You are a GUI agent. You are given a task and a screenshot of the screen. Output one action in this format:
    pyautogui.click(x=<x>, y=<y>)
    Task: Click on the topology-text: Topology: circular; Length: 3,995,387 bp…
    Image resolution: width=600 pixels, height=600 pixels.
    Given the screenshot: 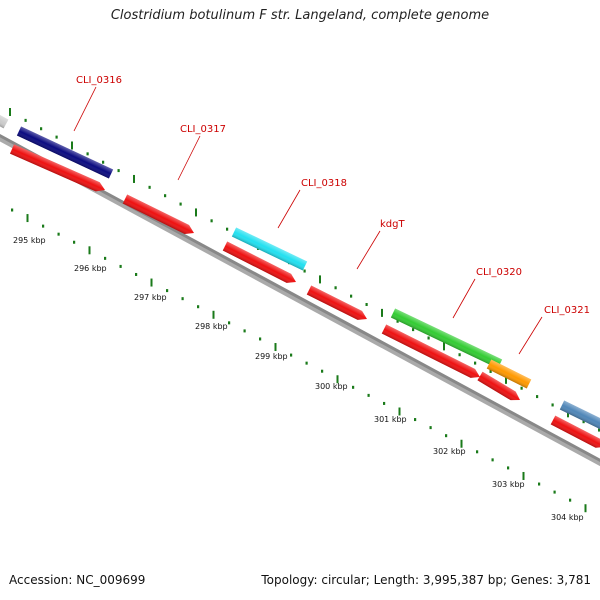 What is the action you would take?
    pyautogui.click(x=426, y=580)
    